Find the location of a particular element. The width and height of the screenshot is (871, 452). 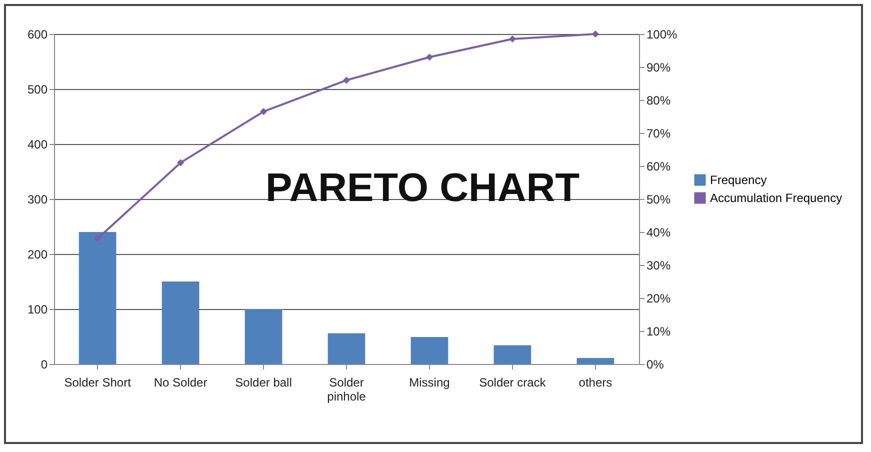

y2-tick-label: 30% is located at coordinates (658, 265).